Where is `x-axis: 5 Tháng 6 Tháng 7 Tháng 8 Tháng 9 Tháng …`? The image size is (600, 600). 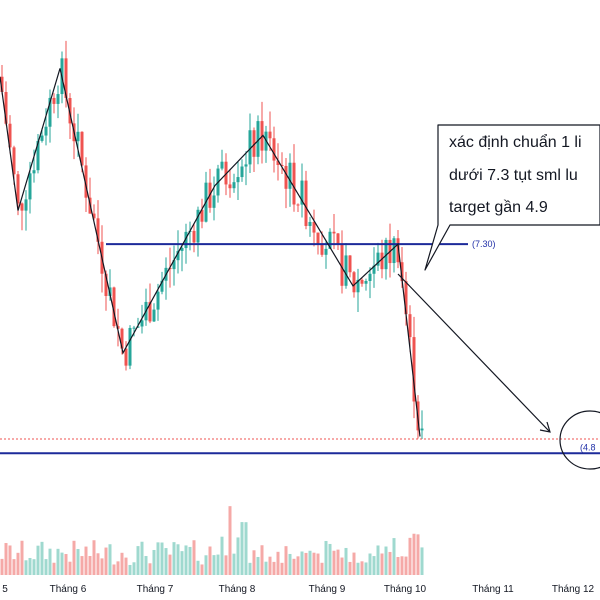 x-axis: 5 Tháng 6 Tháng 7 Tháng 8 Tháng 9 Tháng … is located at coordinates (298, 589).